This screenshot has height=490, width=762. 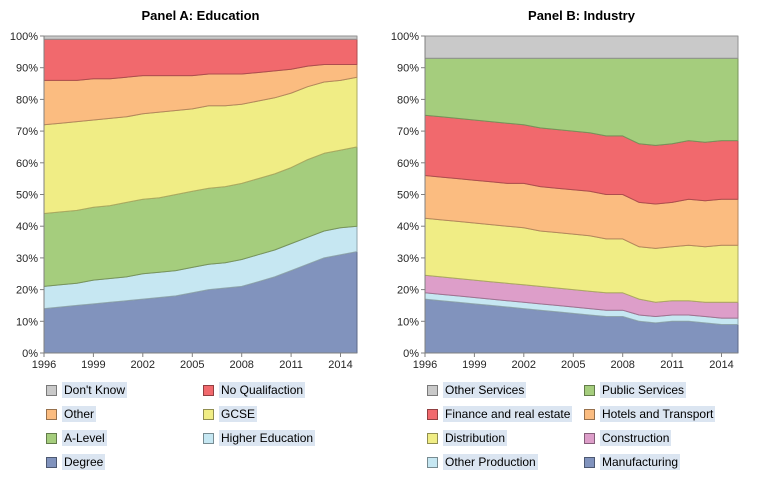 What do you see at coordinates (208, 390) in the screenshot?
I see `legend-swatch-no-qualifaction` at bounding box center [208, 390].